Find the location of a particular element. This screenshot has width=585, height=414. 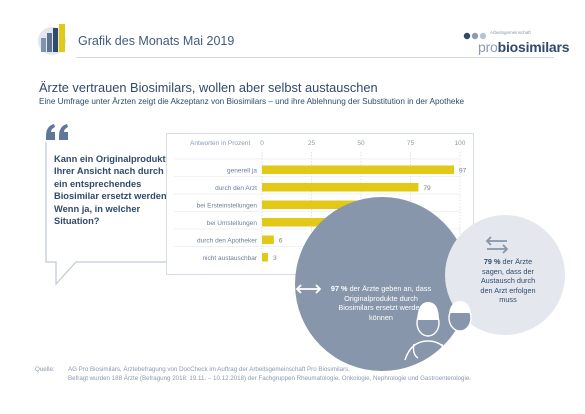

category-label: durch den Arzt is located at coordinates (236, 188).